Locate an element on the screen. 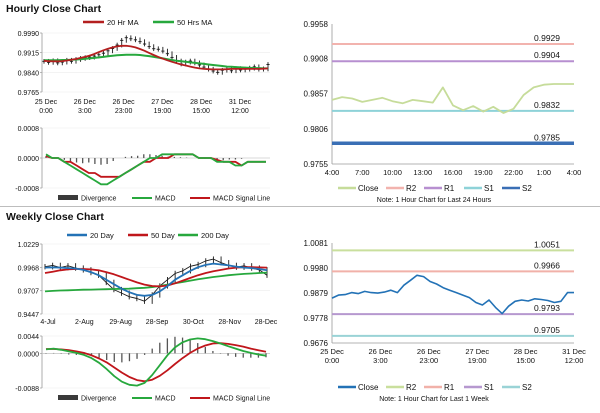 Image resolution: width=600 pixels, height=413 pixels. y-tick-label: 0.9968 is located at coordinates (29, 268).